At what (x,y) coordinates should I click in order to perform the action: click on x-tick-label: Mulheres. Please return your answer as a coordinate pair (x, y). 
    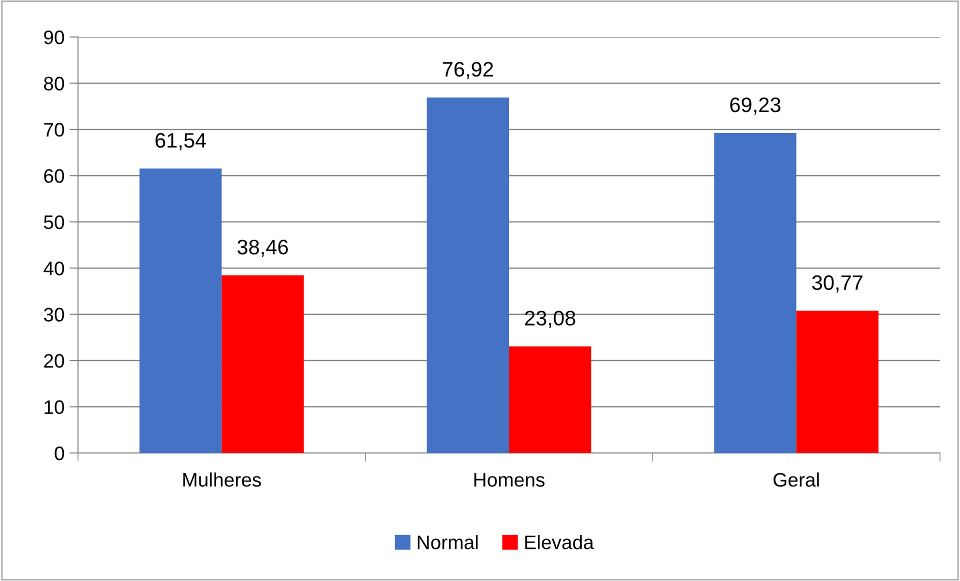
    Looking at the image, I should click on (222, 479).